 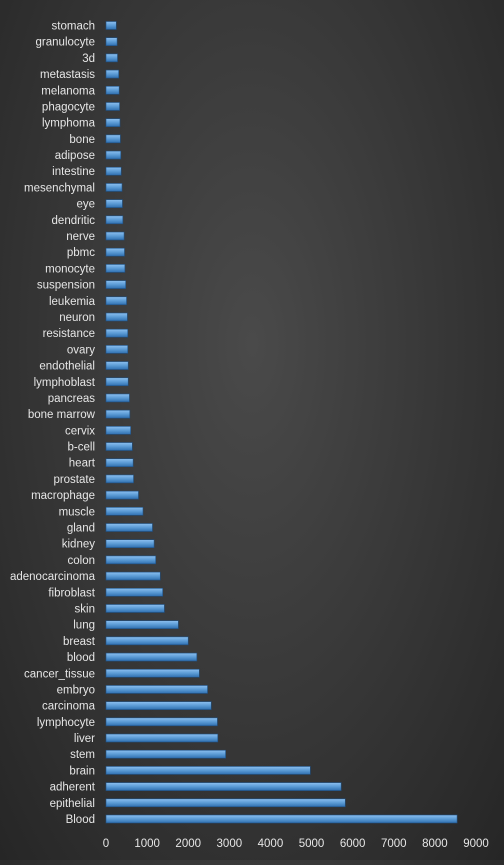 I want to click on bar-pancreas, so click(x=117, y=398).